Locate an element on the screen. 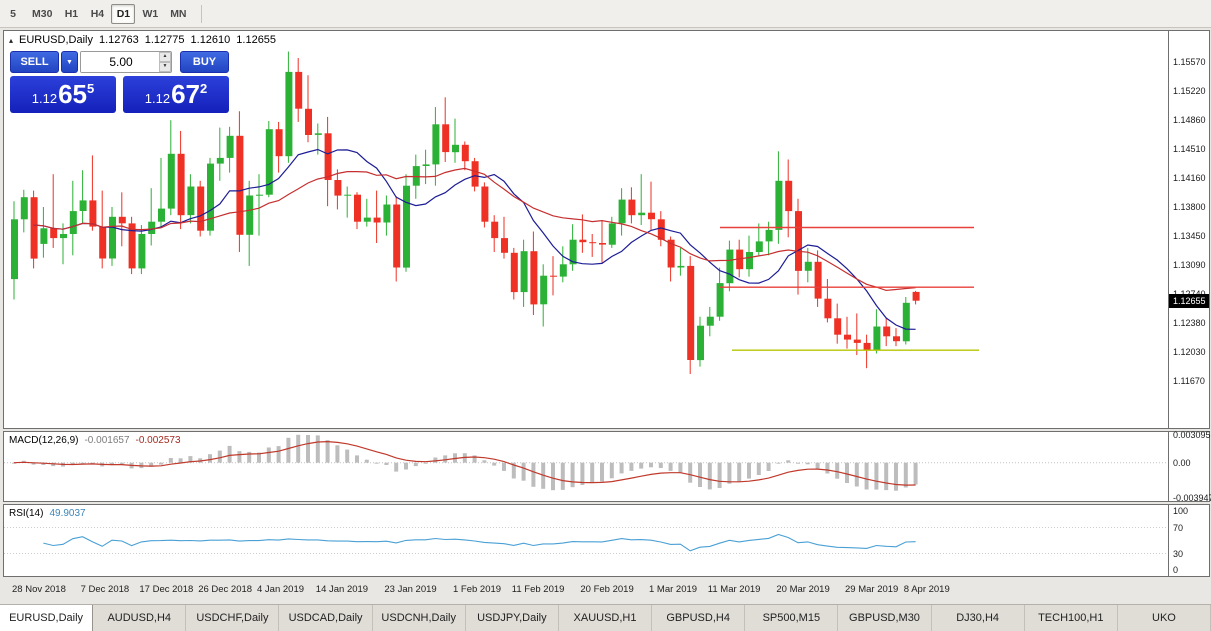 Image resolution: width=1211 pixels, height=631 pixels. timeframe-button-w1: W1 is located at coordinates (150, 13).